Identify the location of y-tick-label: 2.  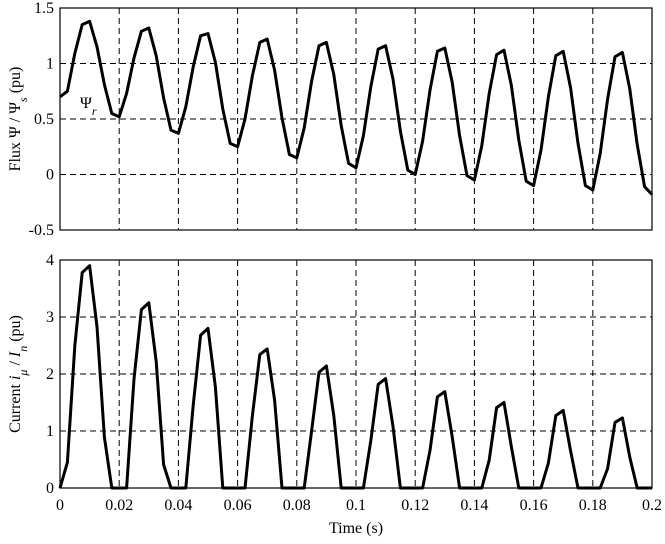
(50, 374).